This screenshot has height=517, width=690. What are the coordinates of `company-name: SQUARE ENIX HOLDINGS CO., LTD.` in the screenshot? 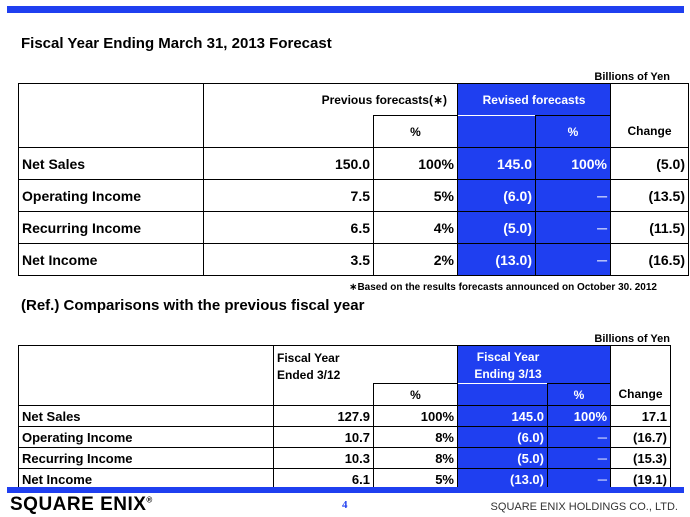 It's located at (584, 507).